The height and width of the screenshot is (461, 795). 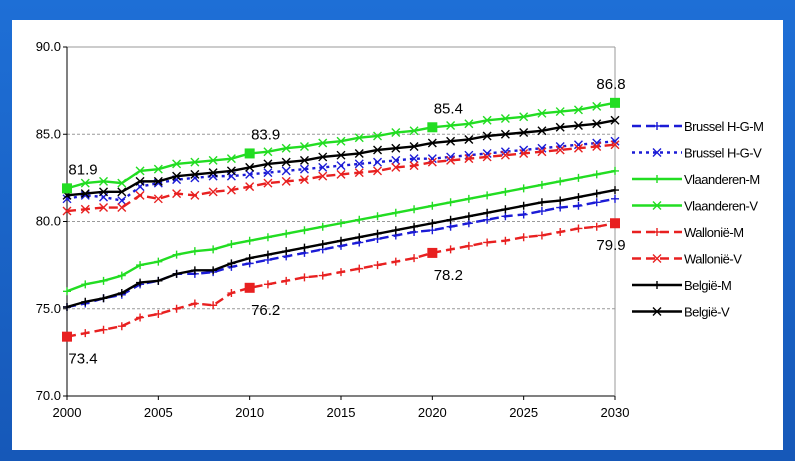 What do you see at coordinates (341, 412) in the screenshot?
I see `x-tick-label: 2015` at bounding box center [341, 412].